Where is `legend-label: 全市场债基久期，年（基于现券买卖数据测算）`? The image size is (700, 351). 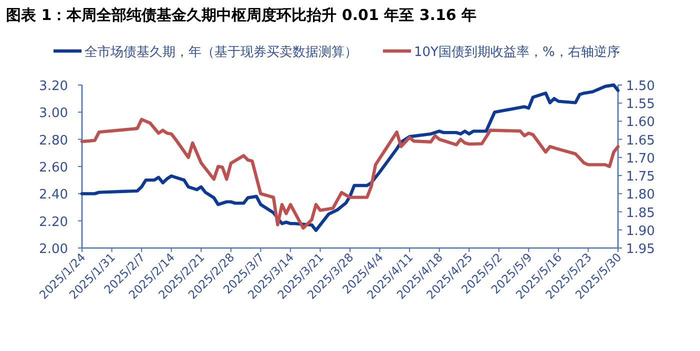 legend-label: 全市场债基久期，年（基于现券买卖数据测算） is located at coordinates (221, 52).